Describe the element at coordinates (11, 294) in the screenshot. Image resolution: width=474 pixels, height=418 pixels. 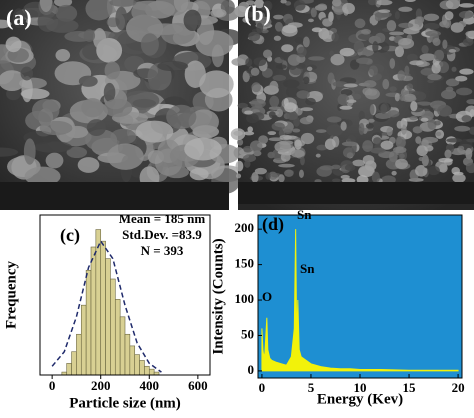
I see `y-axis-label: Frequency` at that location.